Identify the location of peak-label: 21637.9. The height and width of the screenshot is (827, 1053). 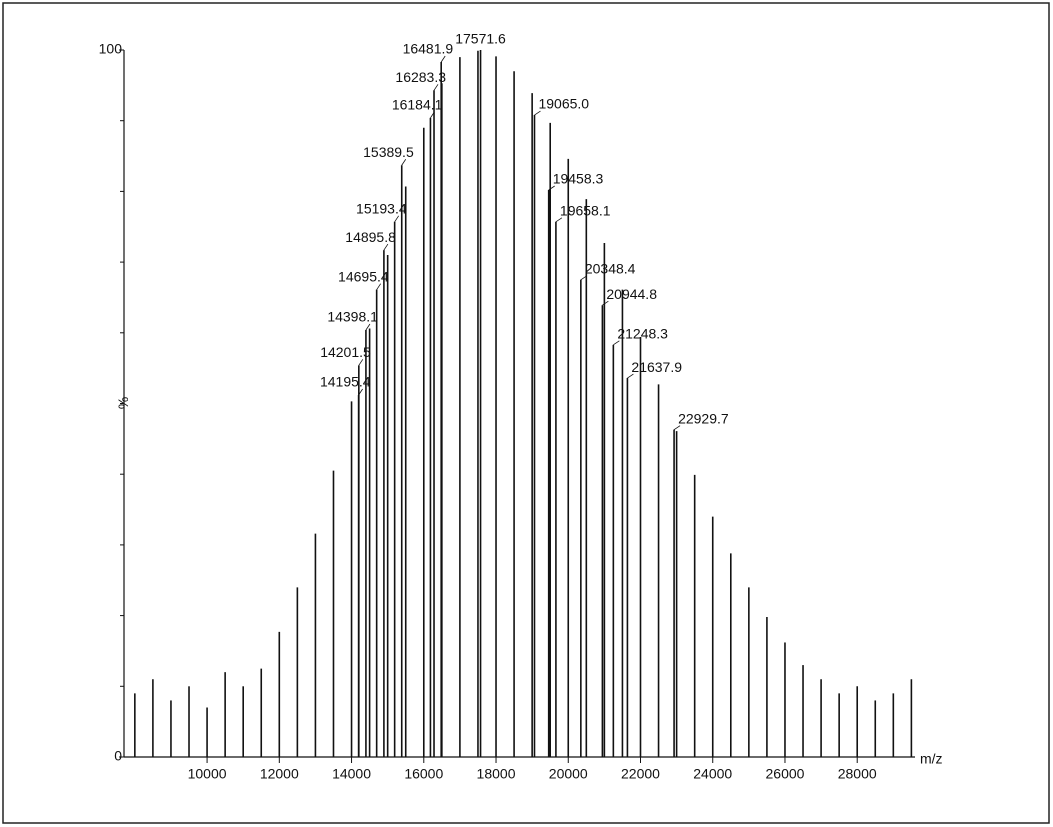
(656, 367).